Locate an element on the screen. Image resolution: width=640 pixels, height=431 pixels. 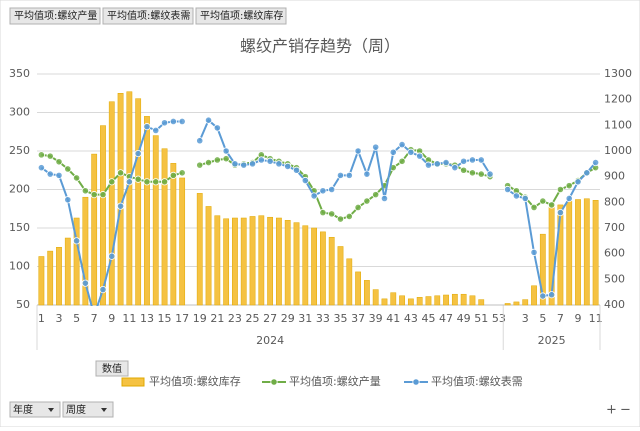
x-tick-label: 49 is located at coordinates (464, 318).